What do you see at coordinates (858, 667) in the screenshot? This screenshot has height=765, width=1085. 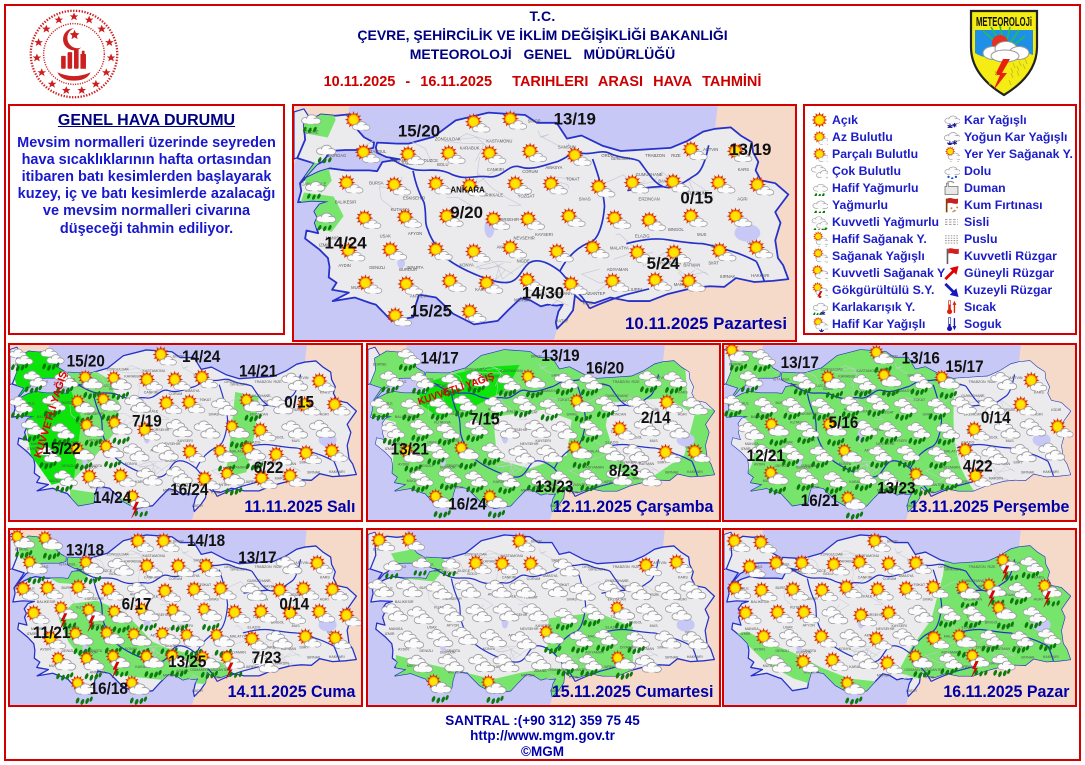 I see `svg-text: KARAMAN` at bounding box center [858, 667].